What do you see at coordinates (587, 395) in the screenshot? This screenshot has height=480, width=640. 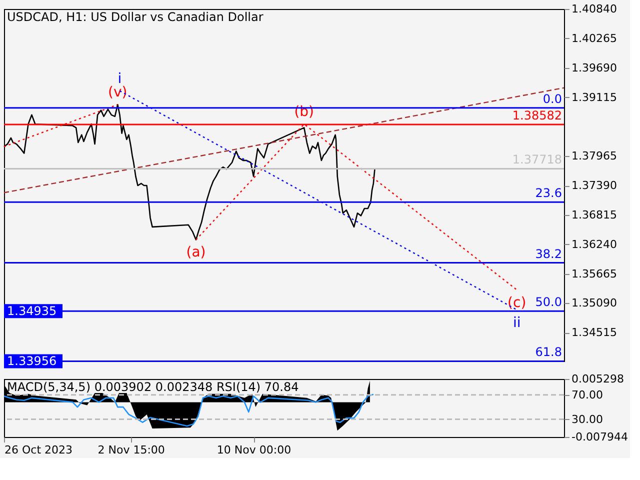 I see `y2-tick-label: 70.00` at bounding box center [587, 395].